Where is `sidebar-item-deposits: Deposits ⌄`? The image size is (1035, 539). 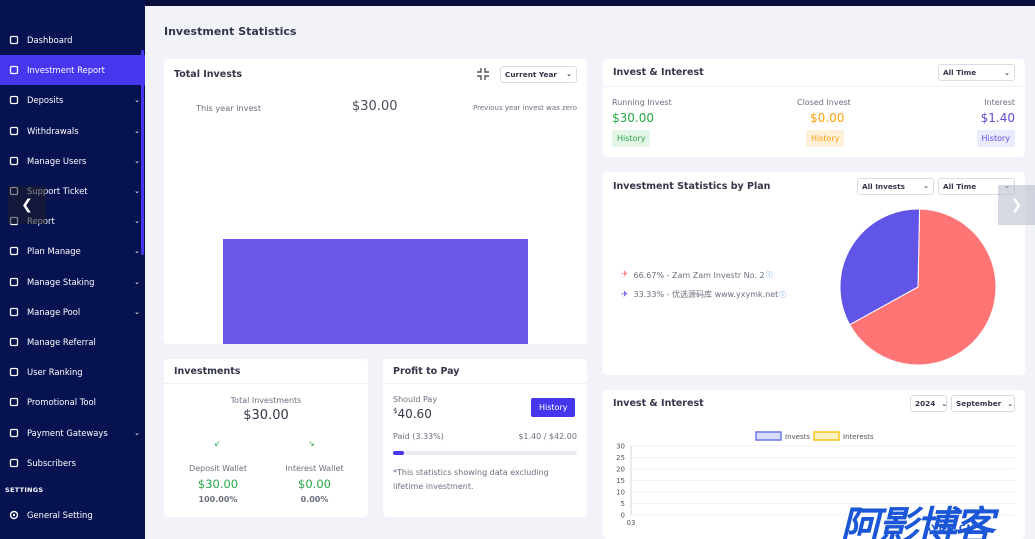
sidebar-item-deposits: Deposits ⌄ is located at coordinates (72, 100).